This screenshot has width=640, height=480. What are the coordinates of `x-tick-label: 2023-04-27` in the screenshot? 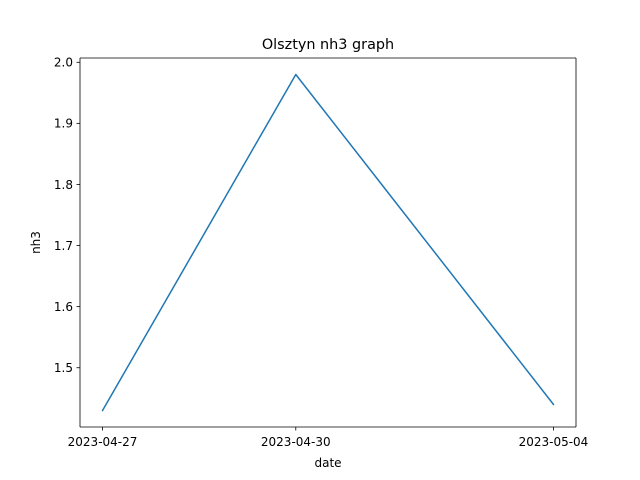 It's located at (103, 442).